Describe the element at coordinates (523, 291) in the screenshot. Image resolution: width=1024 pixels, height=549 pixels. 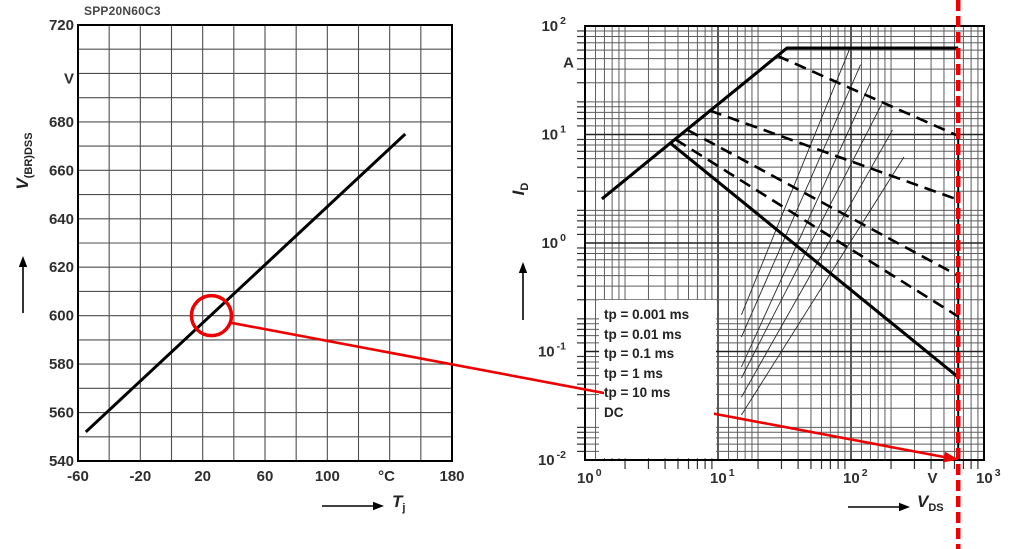
I see `right-y-axis-arrow` at that location.